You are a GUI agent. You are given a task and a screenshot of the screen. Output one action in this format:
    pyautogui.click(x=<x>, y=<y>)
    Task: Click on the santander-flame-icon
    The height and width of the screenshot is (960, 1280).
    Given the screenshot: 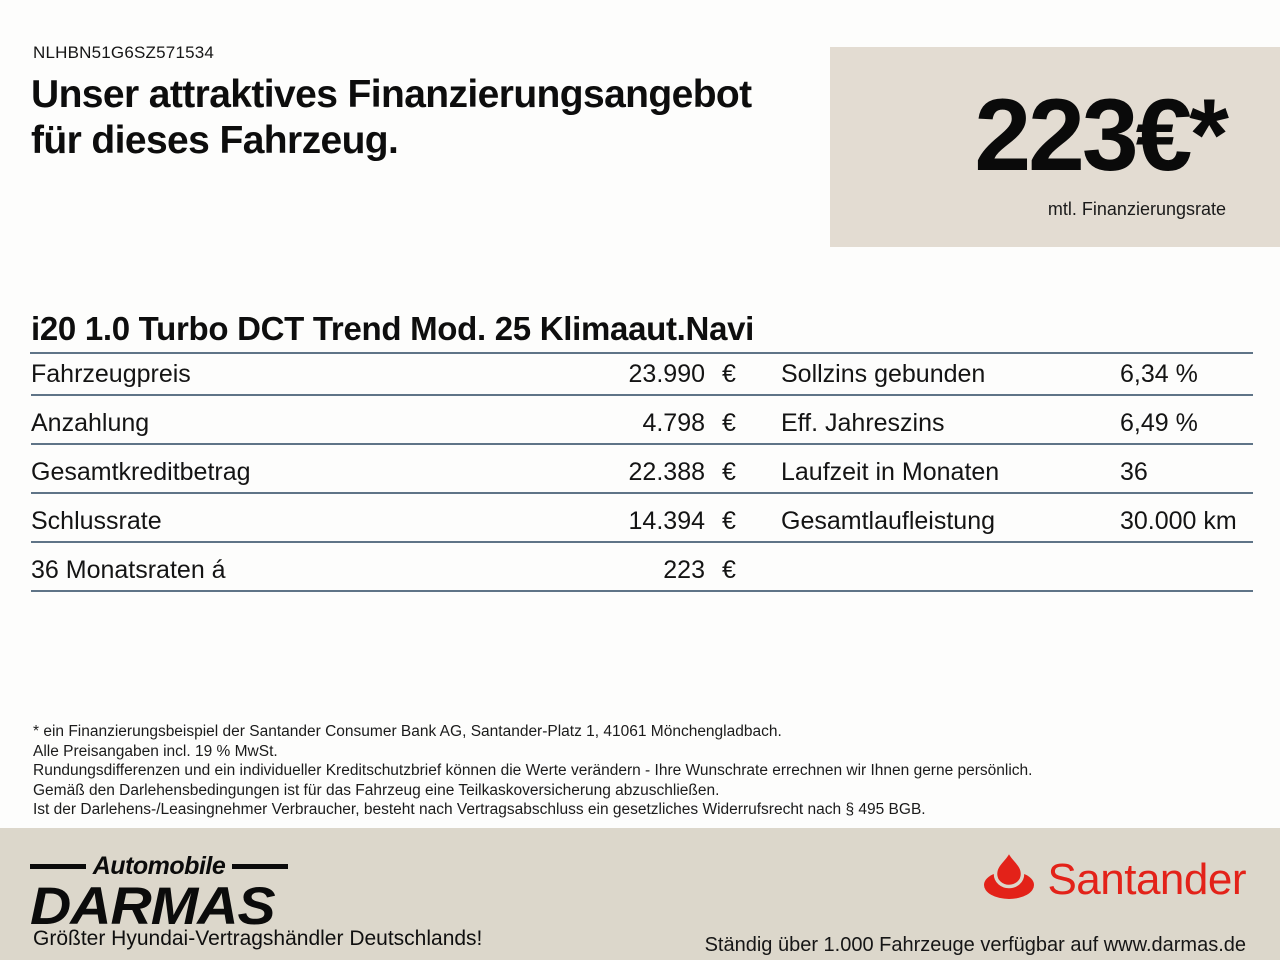 What is the action you would take?
    pyautogui.click(x=1009, y=874)
    